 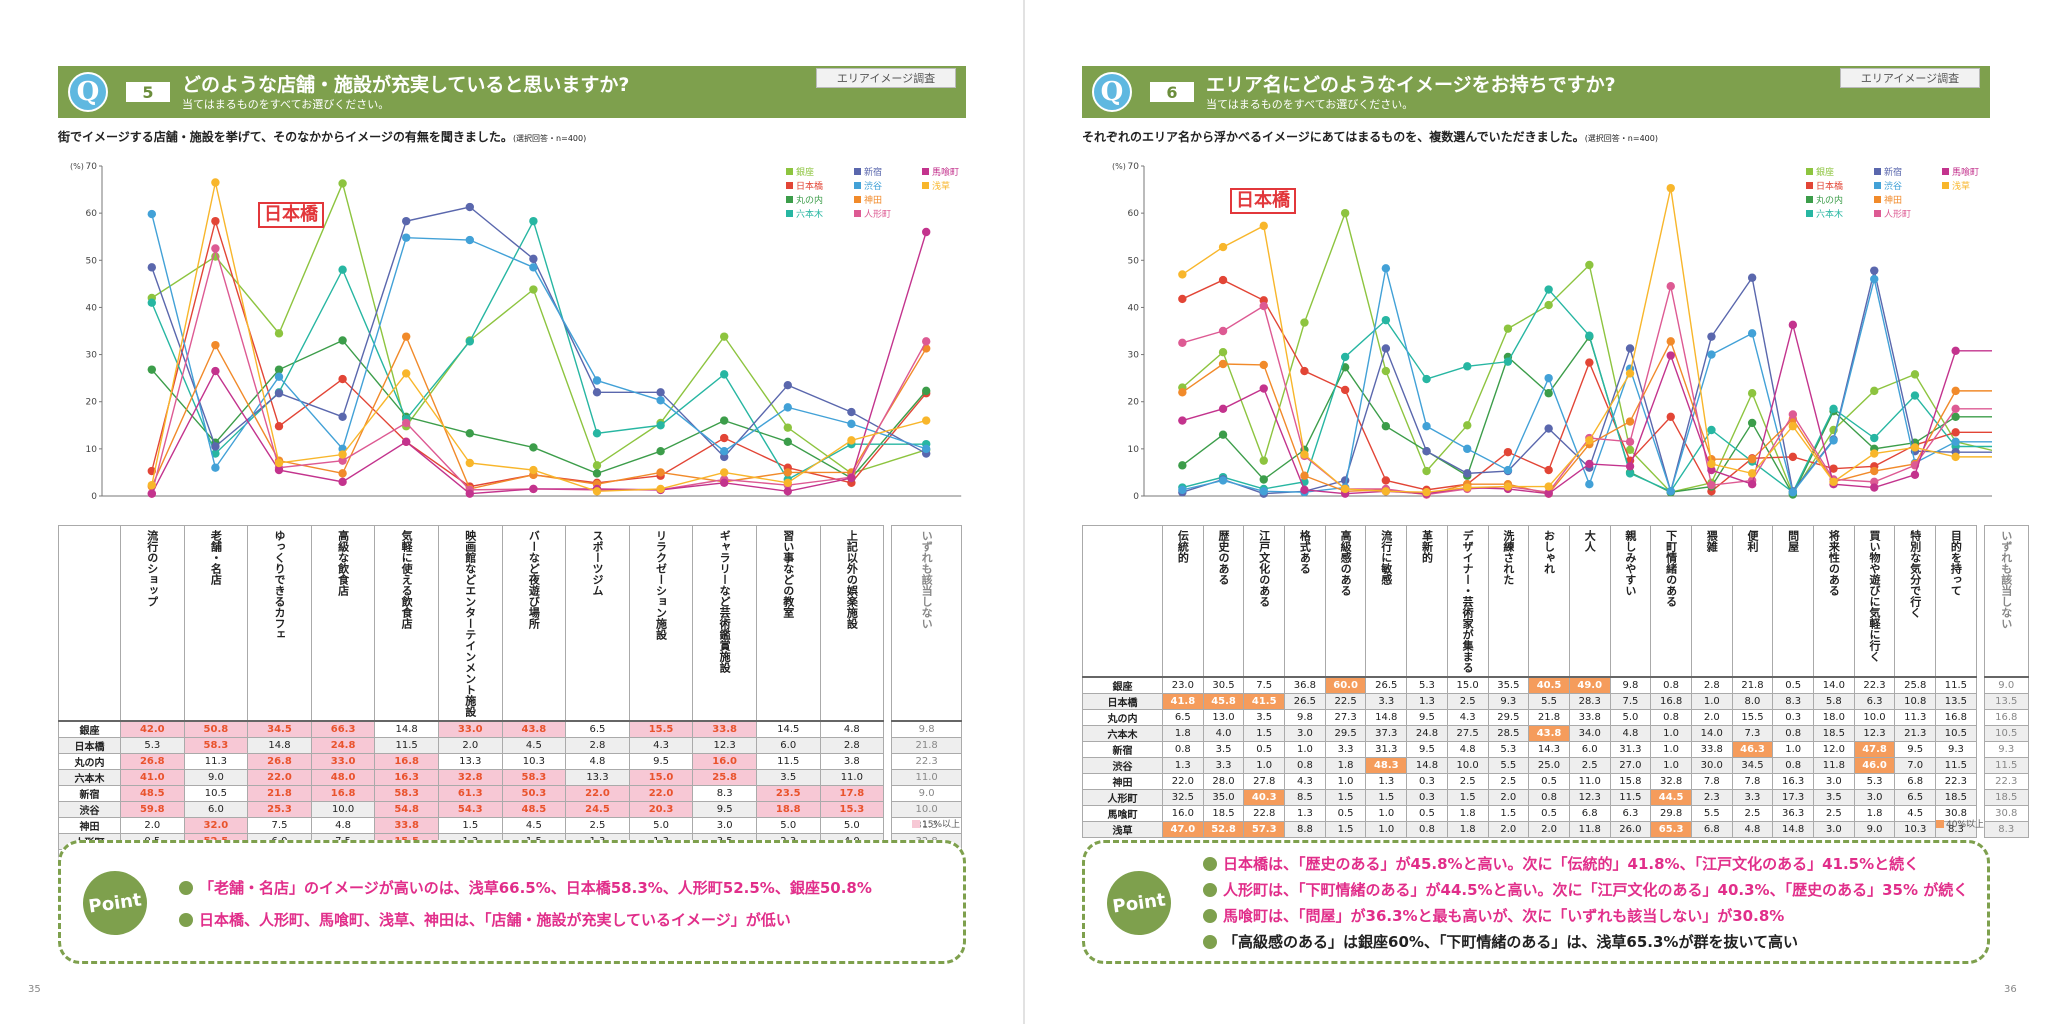 What do you see at coordinates (407, 579) in the screenshot?
I see `column-header-label: 気軽に使える飲食店` at bounding box center [407, 579].